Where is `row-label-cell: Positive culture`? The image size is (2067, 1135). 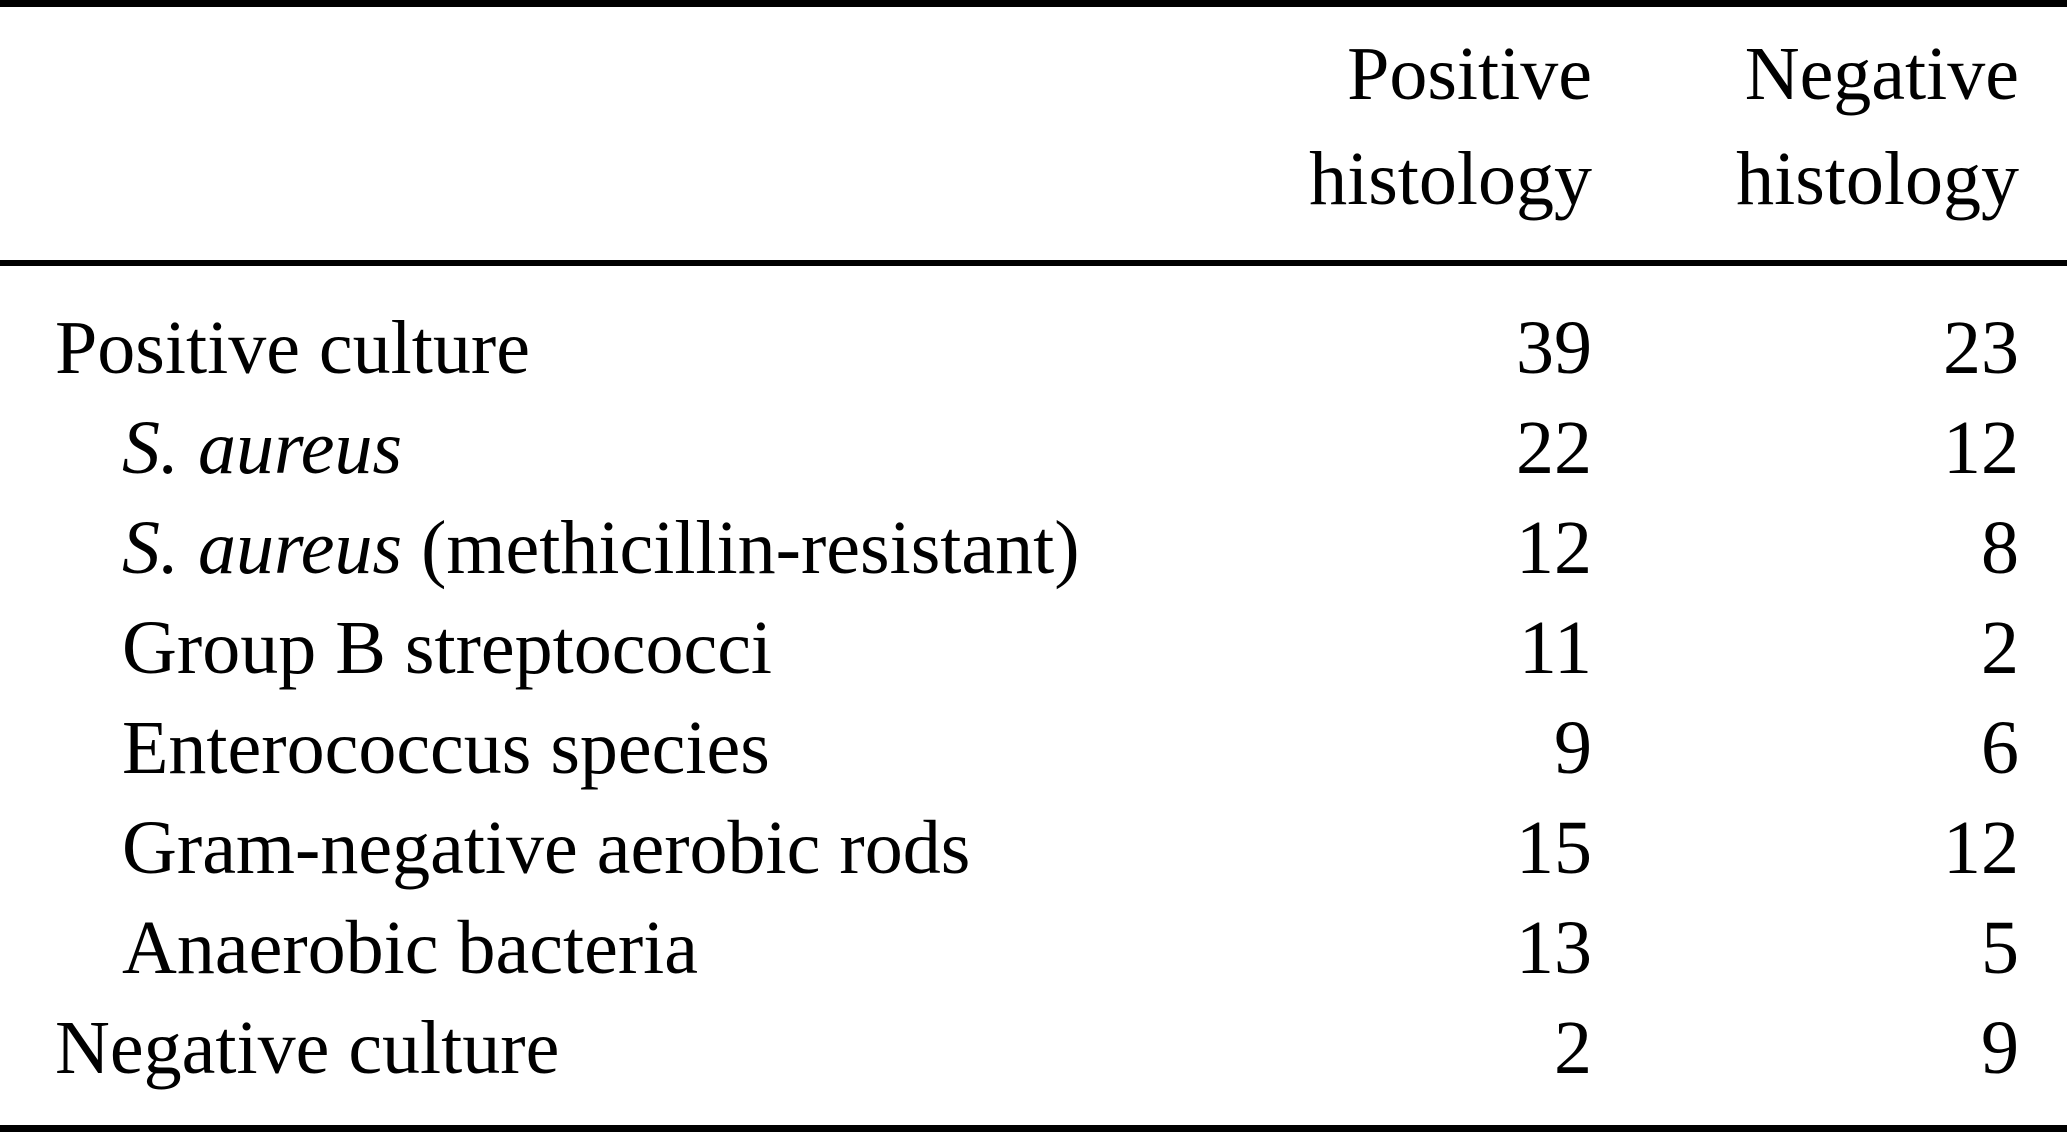 row-label-cell: Positive culture is located at coordinates (570, 330).